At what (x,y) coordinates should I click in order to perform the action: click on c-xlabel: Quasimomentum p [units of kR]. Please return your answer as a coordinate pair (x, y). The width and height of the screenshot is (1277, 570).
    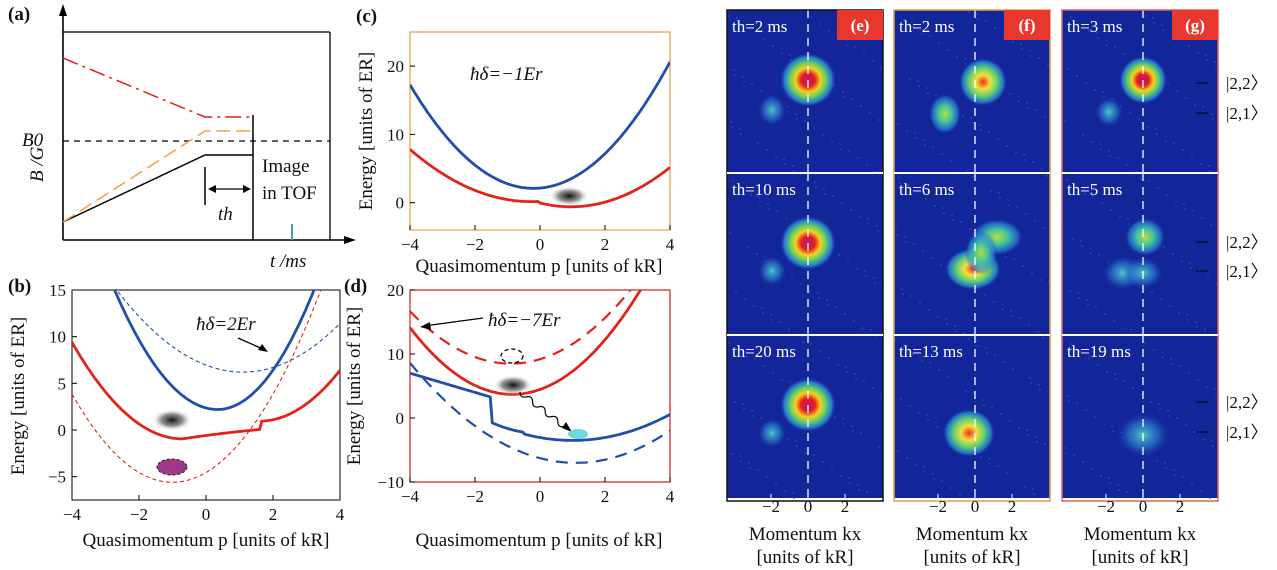
    Looking at the image, I should click on (539, 266).